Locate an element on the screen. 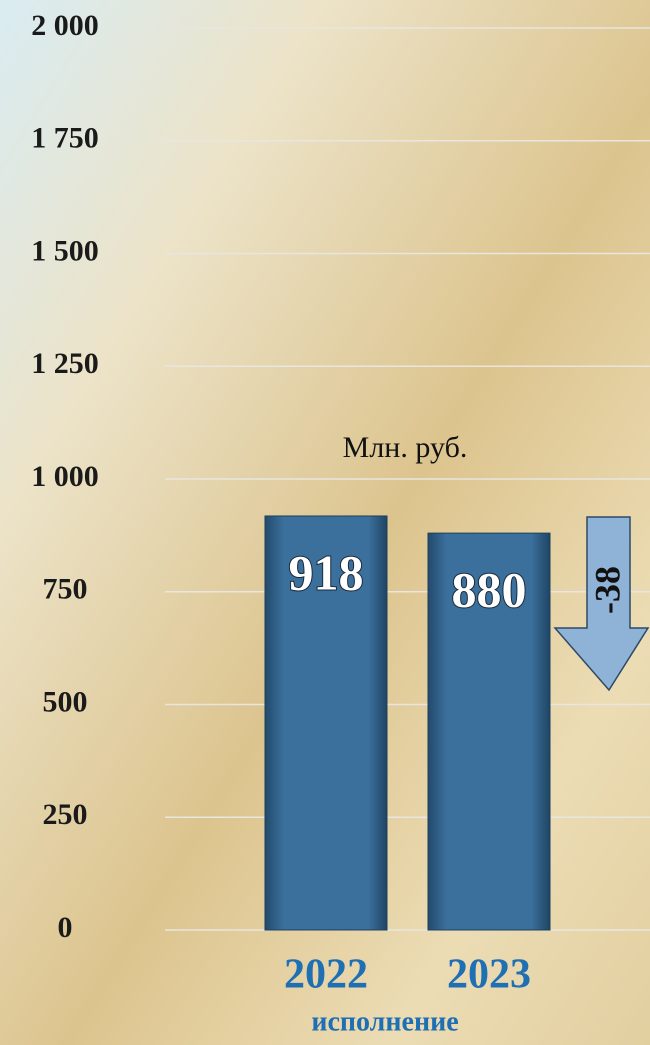 This screenshot has height=1045, width=650. subtitle: исполнение is located at coordinates (384, 1021).